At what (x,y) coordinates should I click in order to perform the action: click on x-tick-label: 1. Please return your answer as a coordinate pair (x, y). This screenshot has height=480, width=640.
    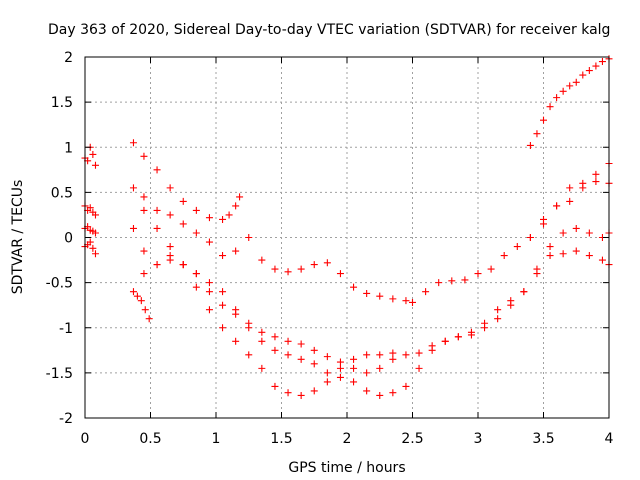
    Looking at the image, I should click on (216, 439).